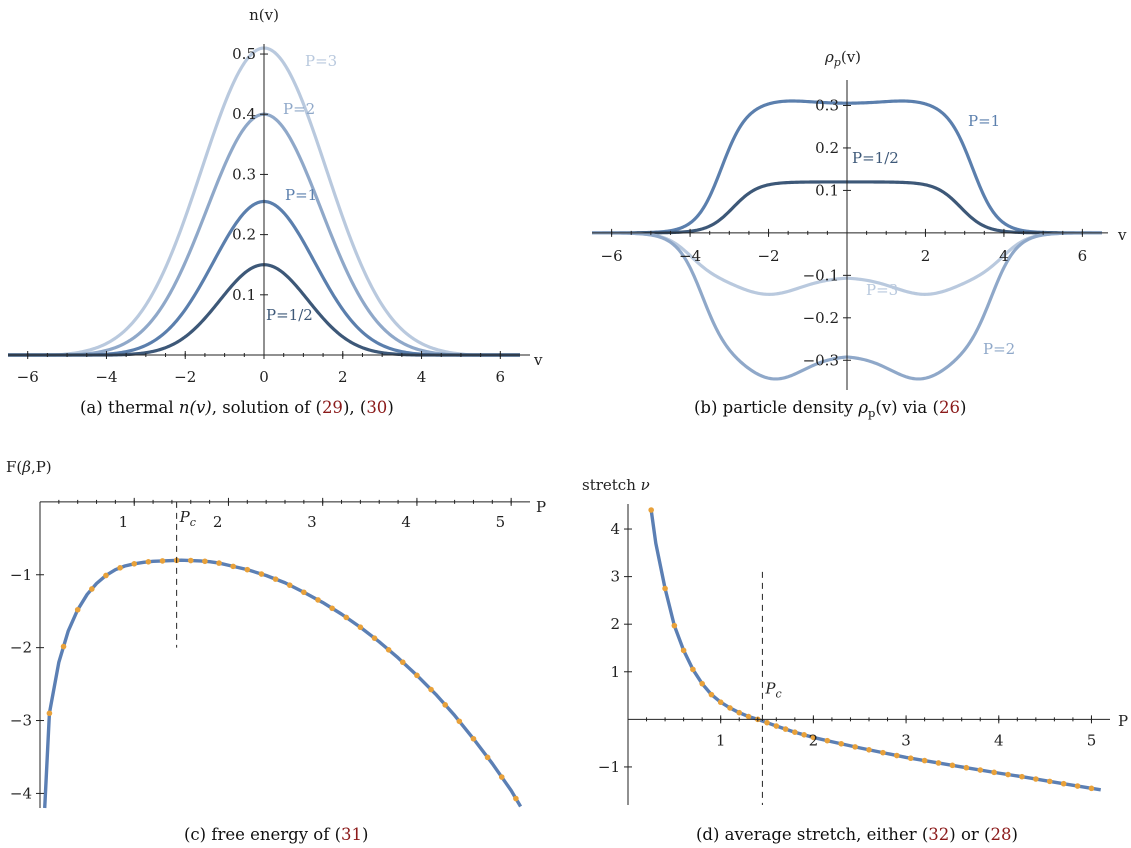  What do you see at coordinates (830, 409) in the screenshot?
I see `caption-b: (b) particle density ρp(v) via (26)` at bounding box center [830, 409].